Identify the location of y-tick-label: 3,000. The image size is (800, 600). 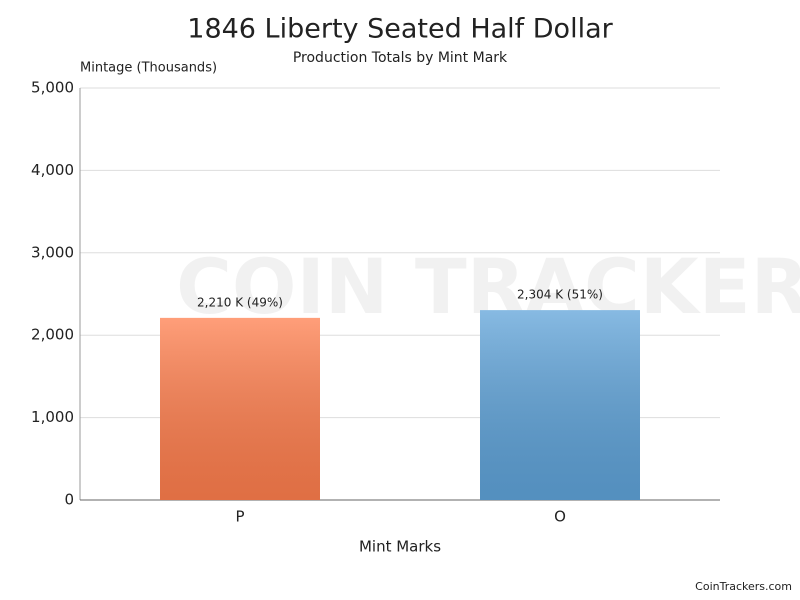
(52, 252).